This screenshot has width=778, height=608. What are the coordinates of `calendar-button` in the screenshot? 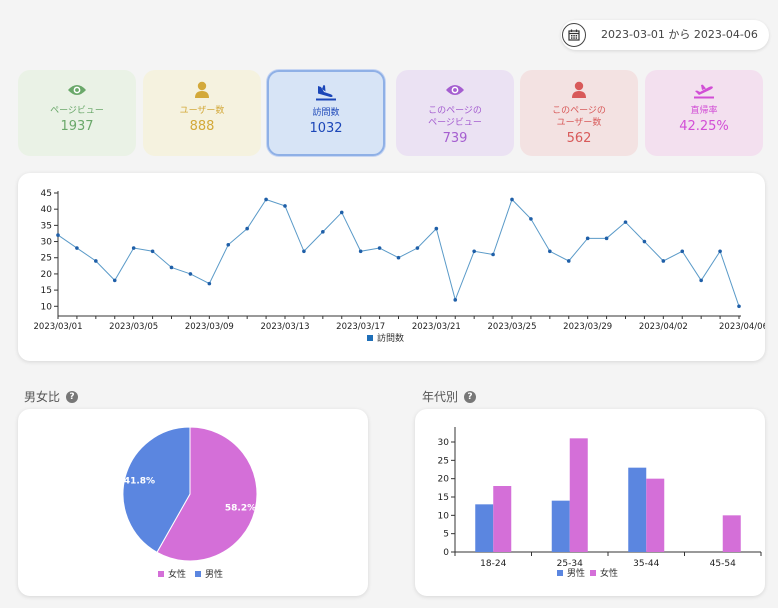 It's located at (574, 35).